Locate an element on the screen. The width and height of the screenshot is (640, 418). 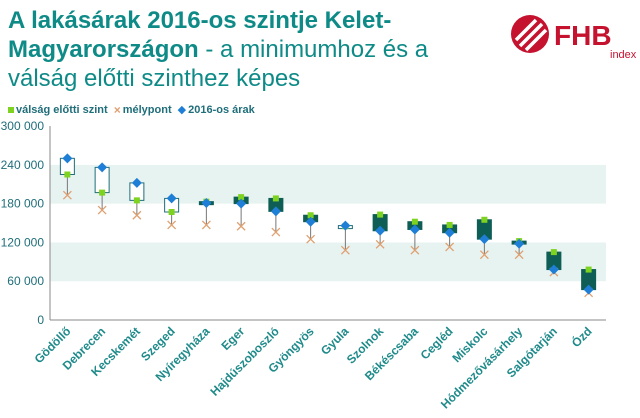
y-tick-label: 240 000 is located at coordinates (23, 165).